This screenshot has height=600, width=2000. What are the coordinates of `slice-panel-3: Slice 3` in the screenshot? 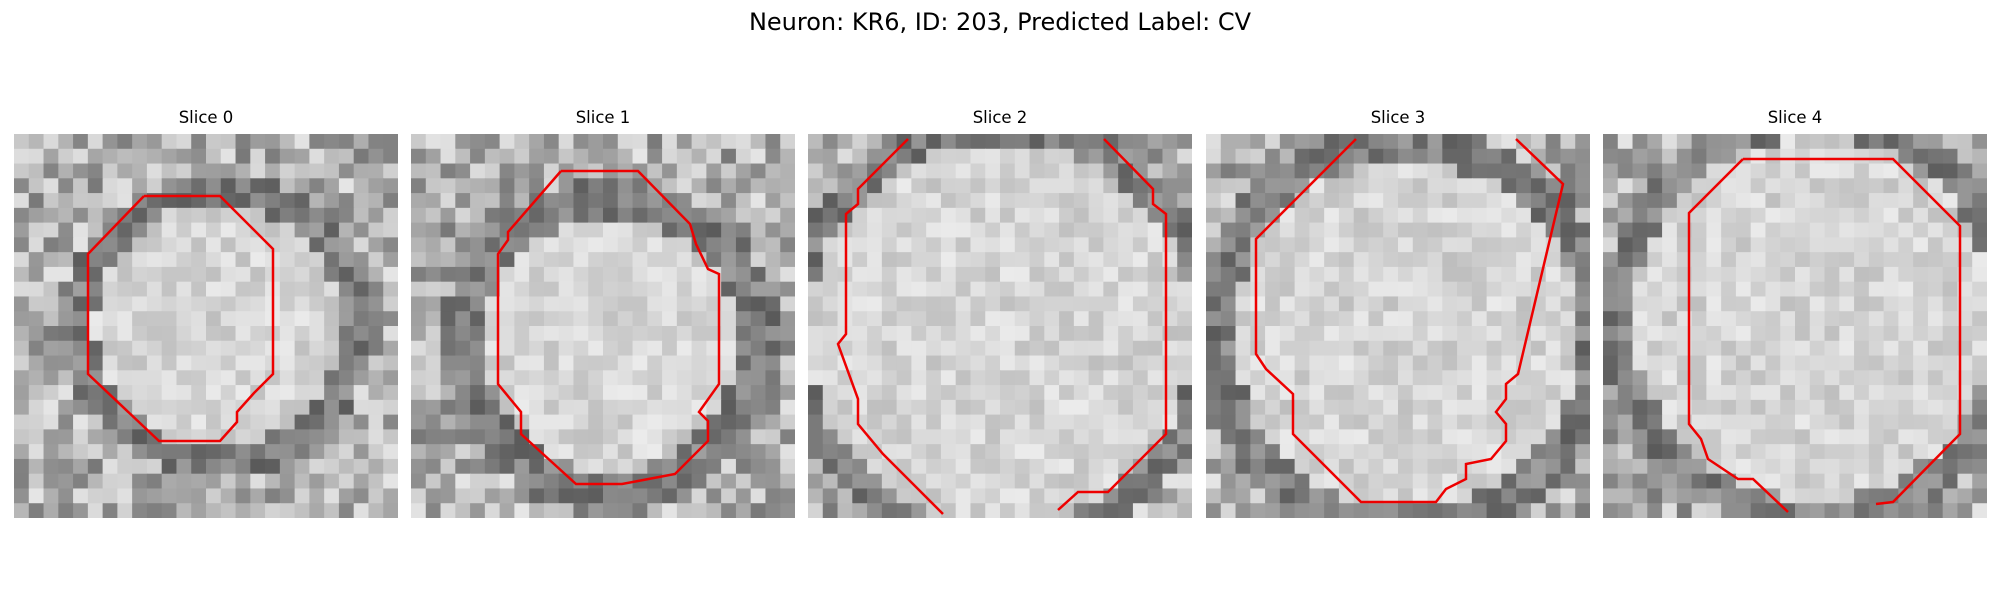 It's located at (1398, 315).